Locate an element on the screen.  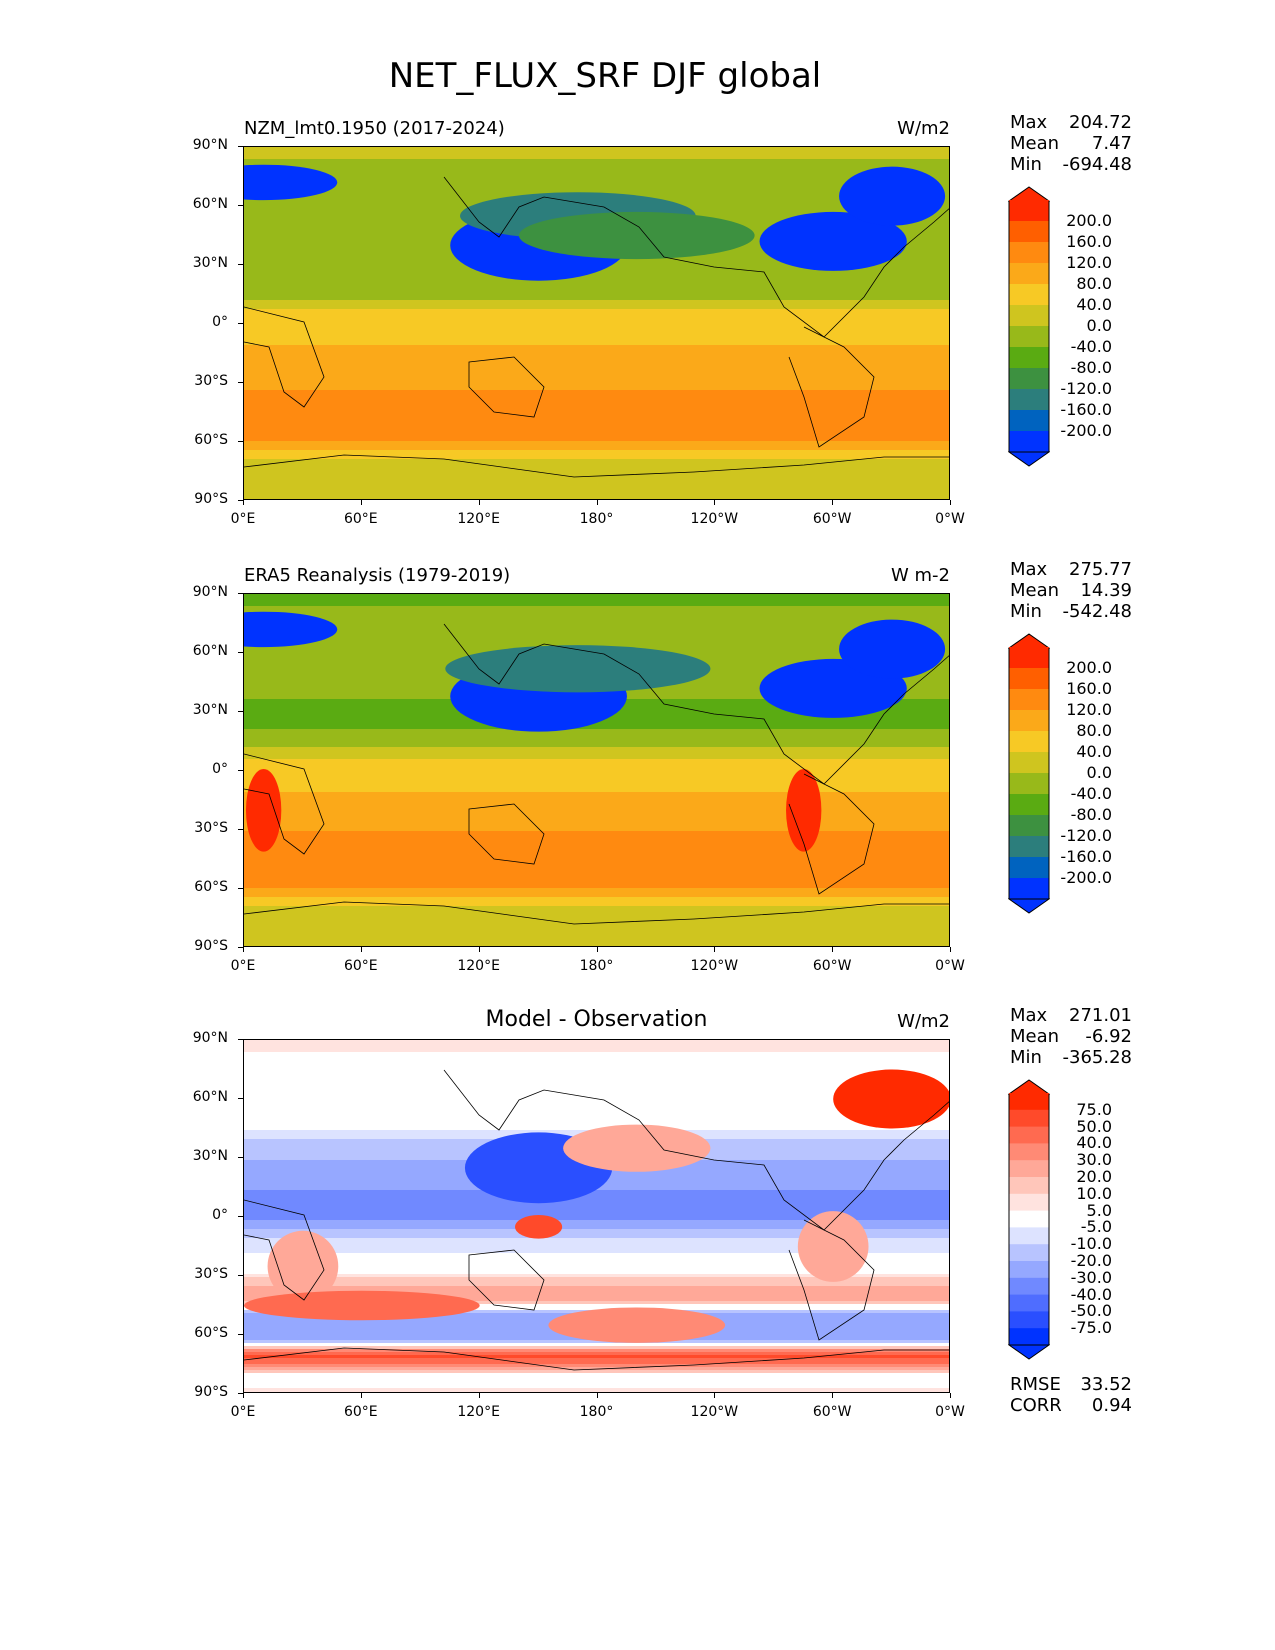
colorbar-label: 75.0 is located at coordinates (1094, 1109).